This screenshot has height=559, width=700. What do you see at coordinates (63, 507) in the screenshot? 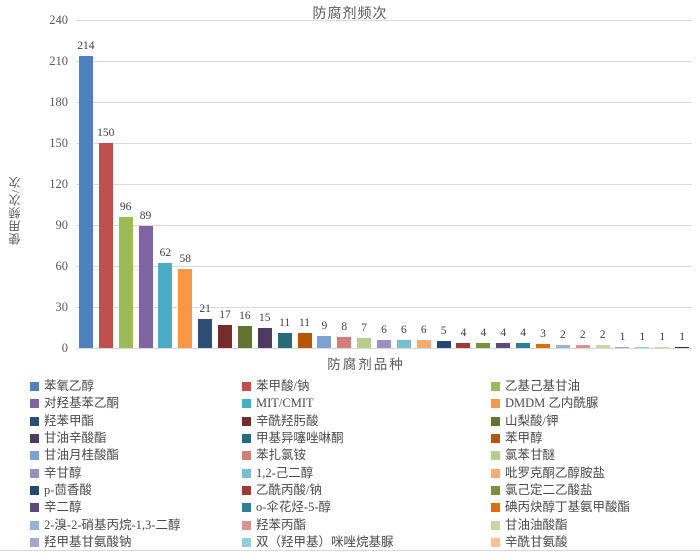
I see `legend-label: 辛二醇` at bounding box center [63, 507].